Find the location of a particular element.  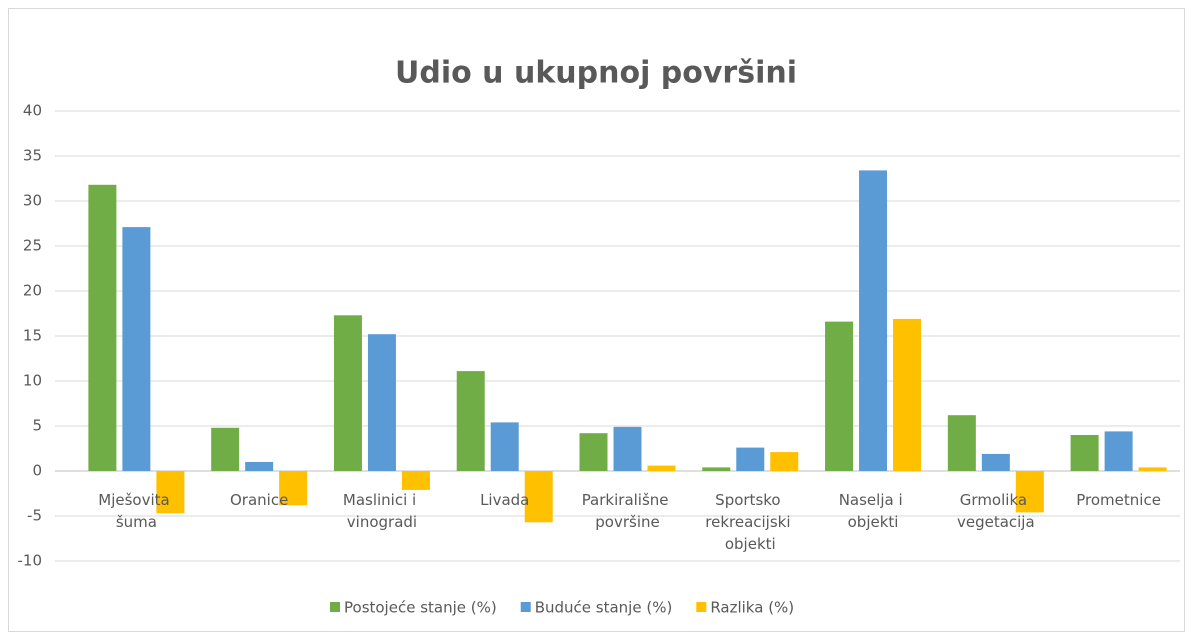

x-tick-line: Livada is located at coordinates (504, 500).